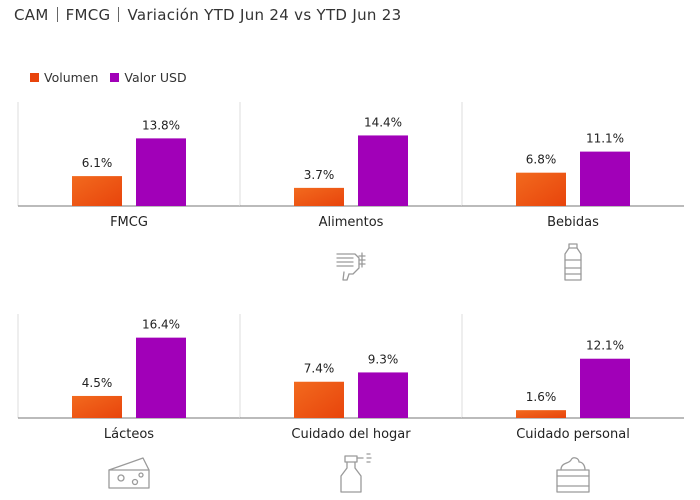 The height and width of the screenshot is (500, 700). What do you see at coordinates (97, 163) in the screenshot?
I see `data-label-volume-fmcg: 6.1%` at bounding box center [97, 163].